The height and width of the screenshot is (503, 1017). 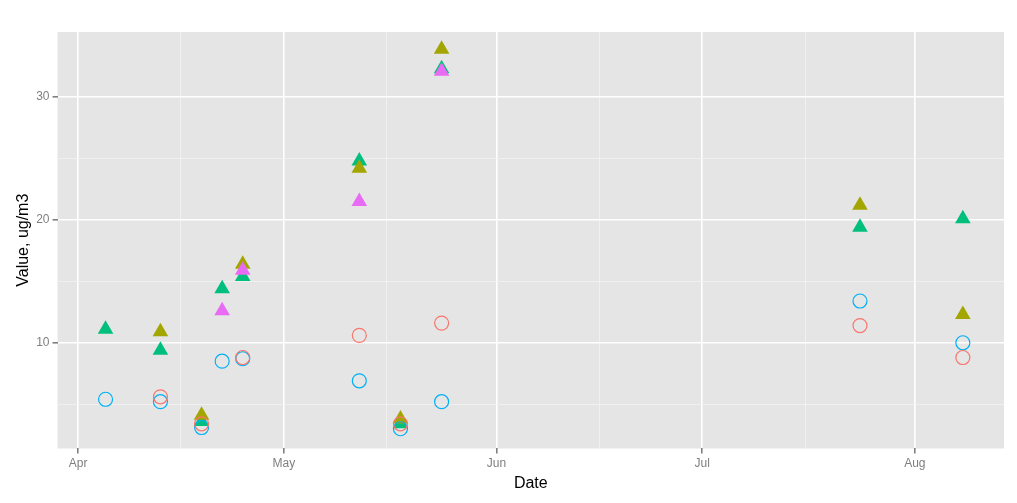 What do you see at coordinates (23, 240) in the screenshot?
I see `y-axis-title: Value, ug/m3` at bounding box center [23, 240].